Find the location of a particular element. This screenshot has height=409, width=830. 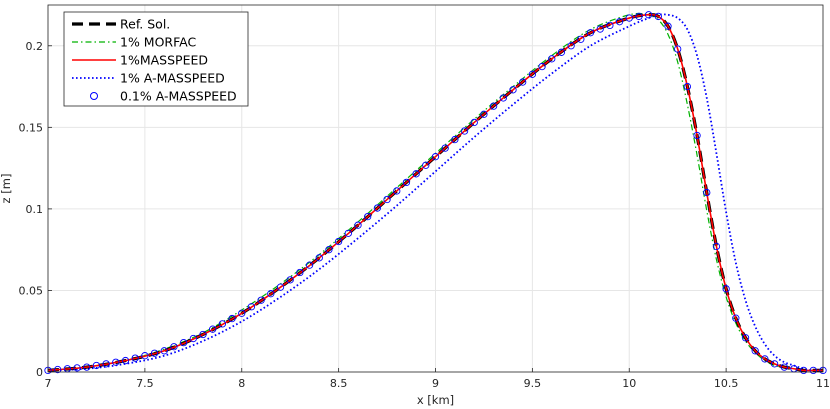

legend-item: 1%MASSPEED is located at coordinates (140, 60).